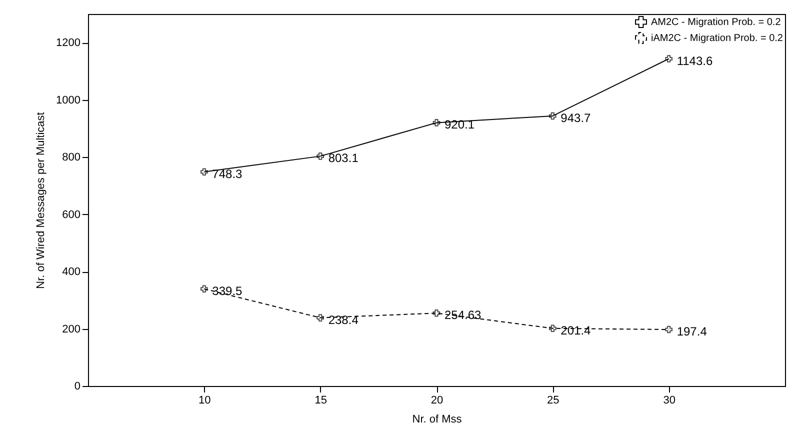 The height and width of the screenshot is (424, 789). Describe the element at coordinates (437, 419) in the screenshot. I see `x-axis-title: Nr. of Mss` at that location.